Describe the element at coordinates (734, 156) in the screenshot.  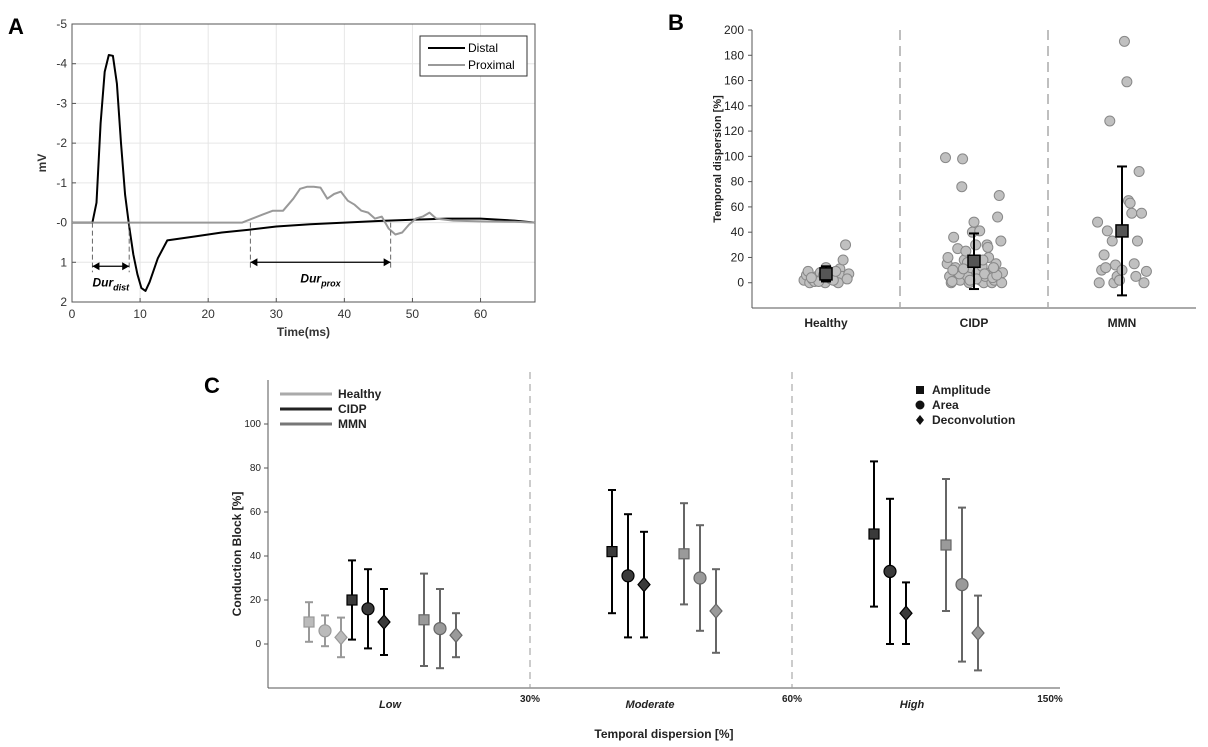
I see `y-tick-label: 100` at that location.